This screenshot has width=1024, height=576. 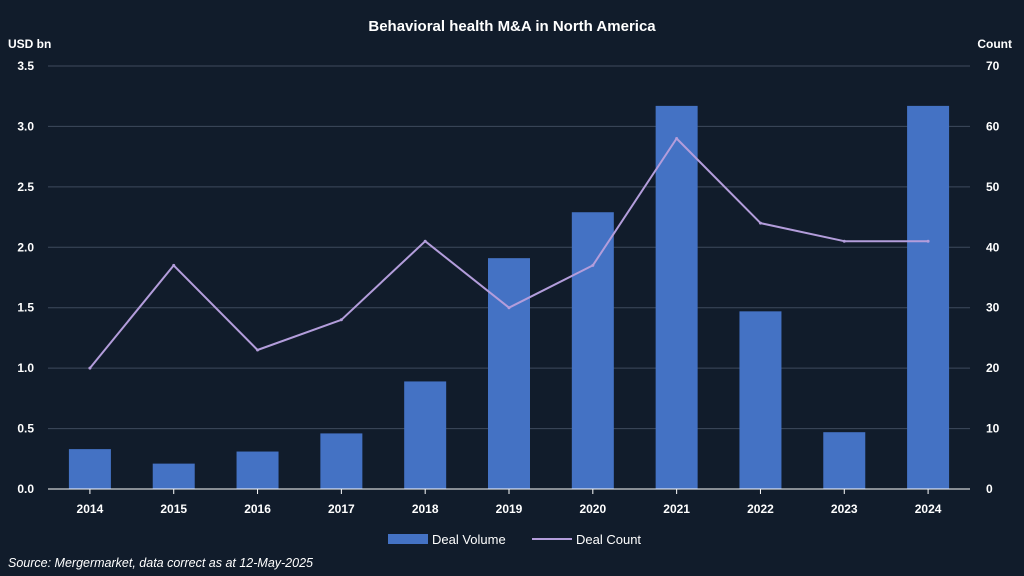 What do you see at coordinates (25, 368) in the screenshot?
I see `left-tick-label: 1.0` at bounding box center [25, 368].